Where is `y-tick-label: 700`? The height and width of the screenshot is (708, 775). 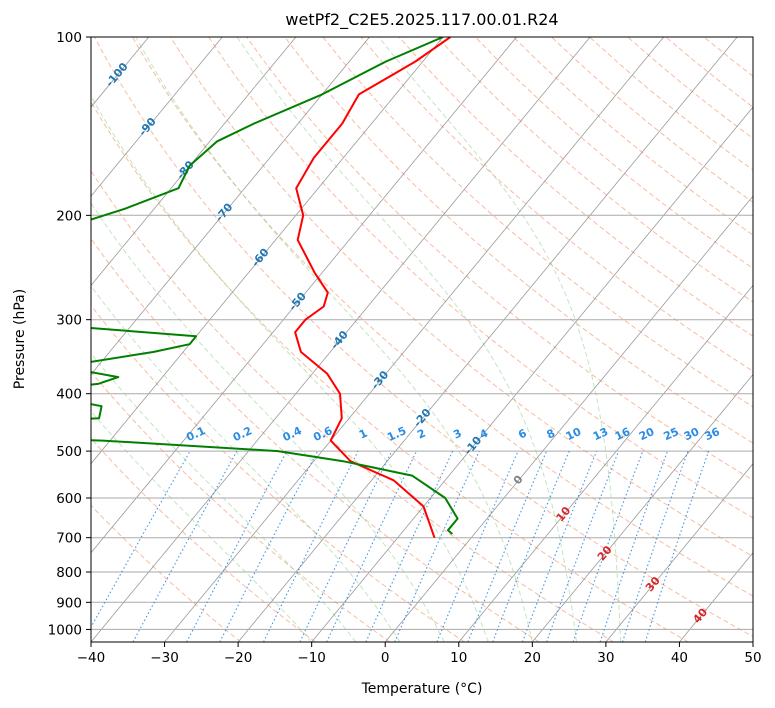
y-tick-label: 700 is located at coordinates (69, 539).